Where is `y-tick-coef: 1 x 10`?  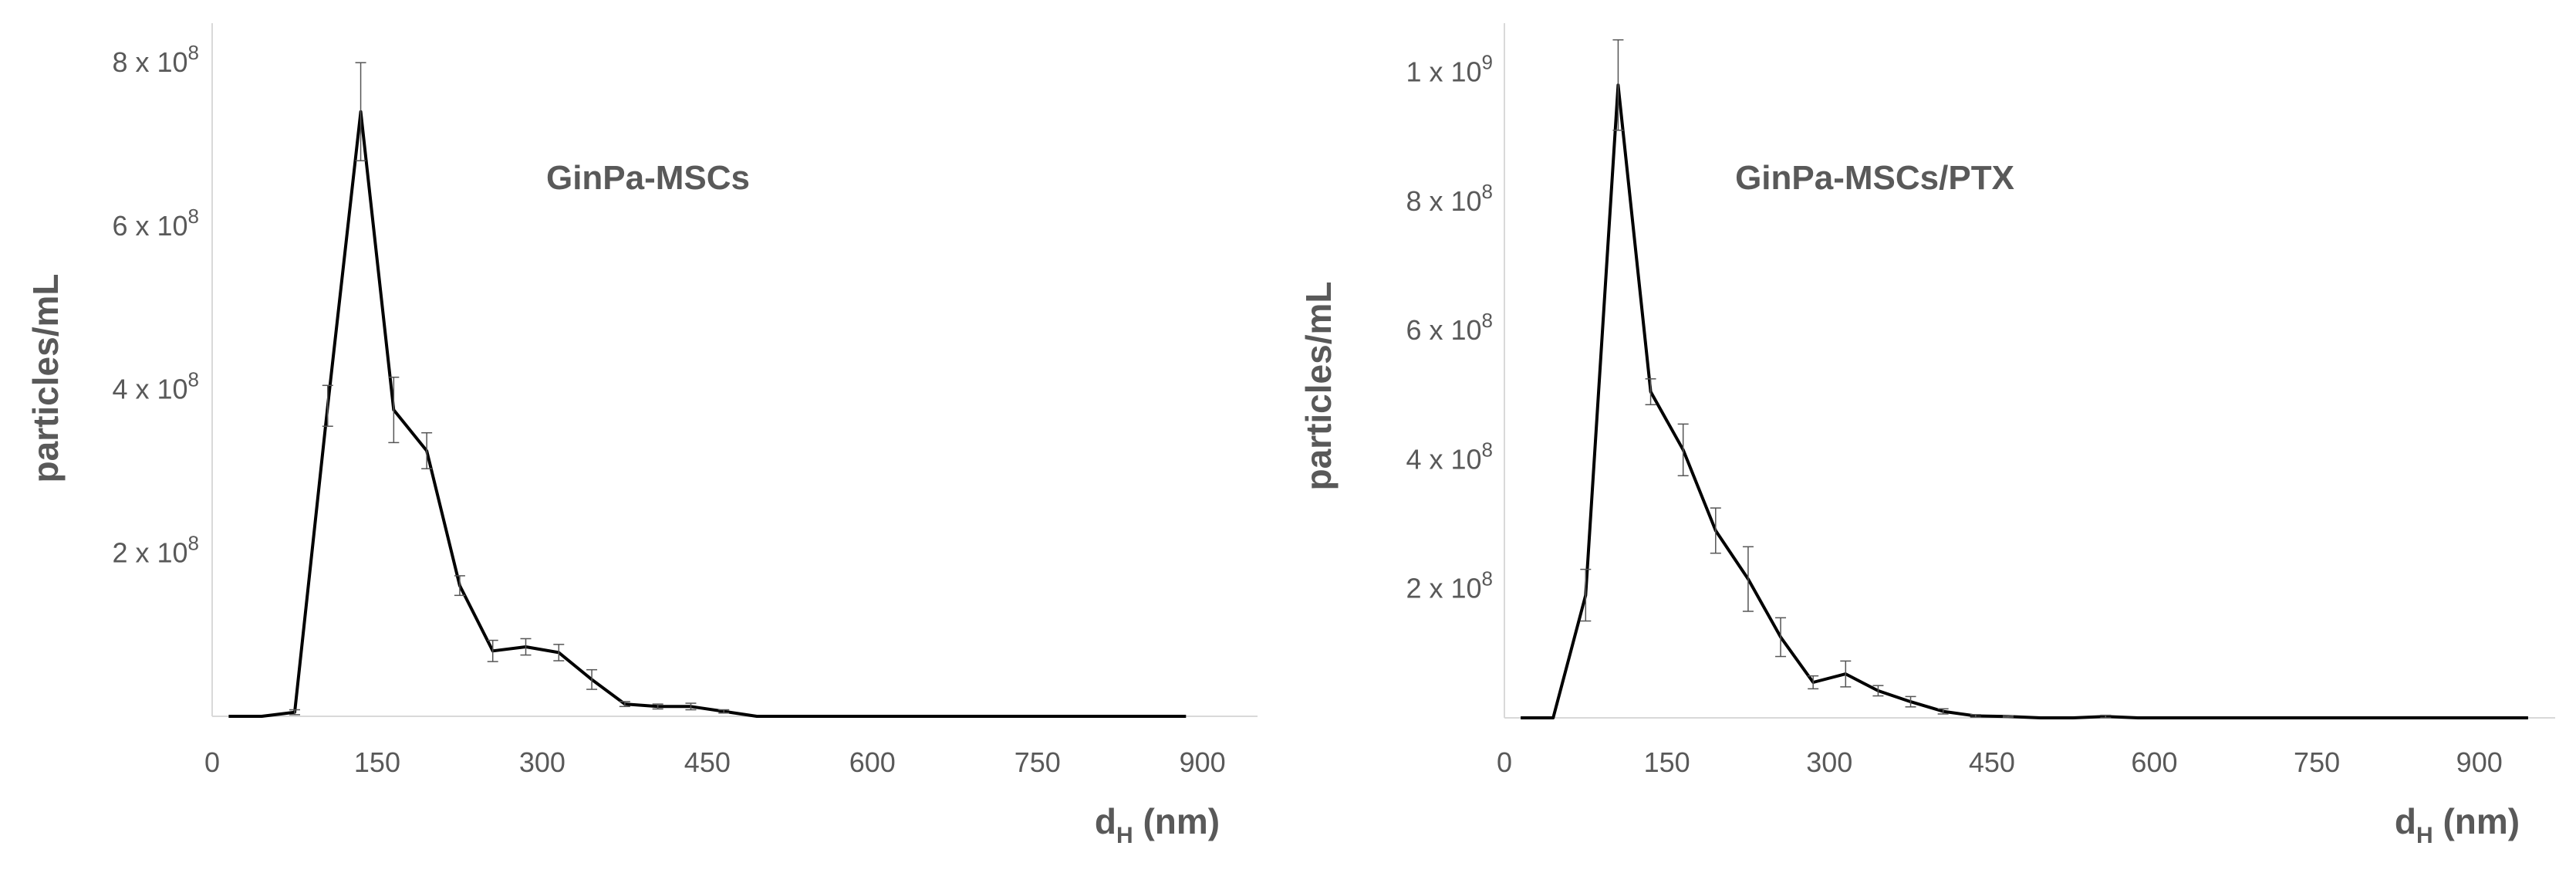
y-tick-coef: 1 x 10 is located at coordinates (1443, 71).